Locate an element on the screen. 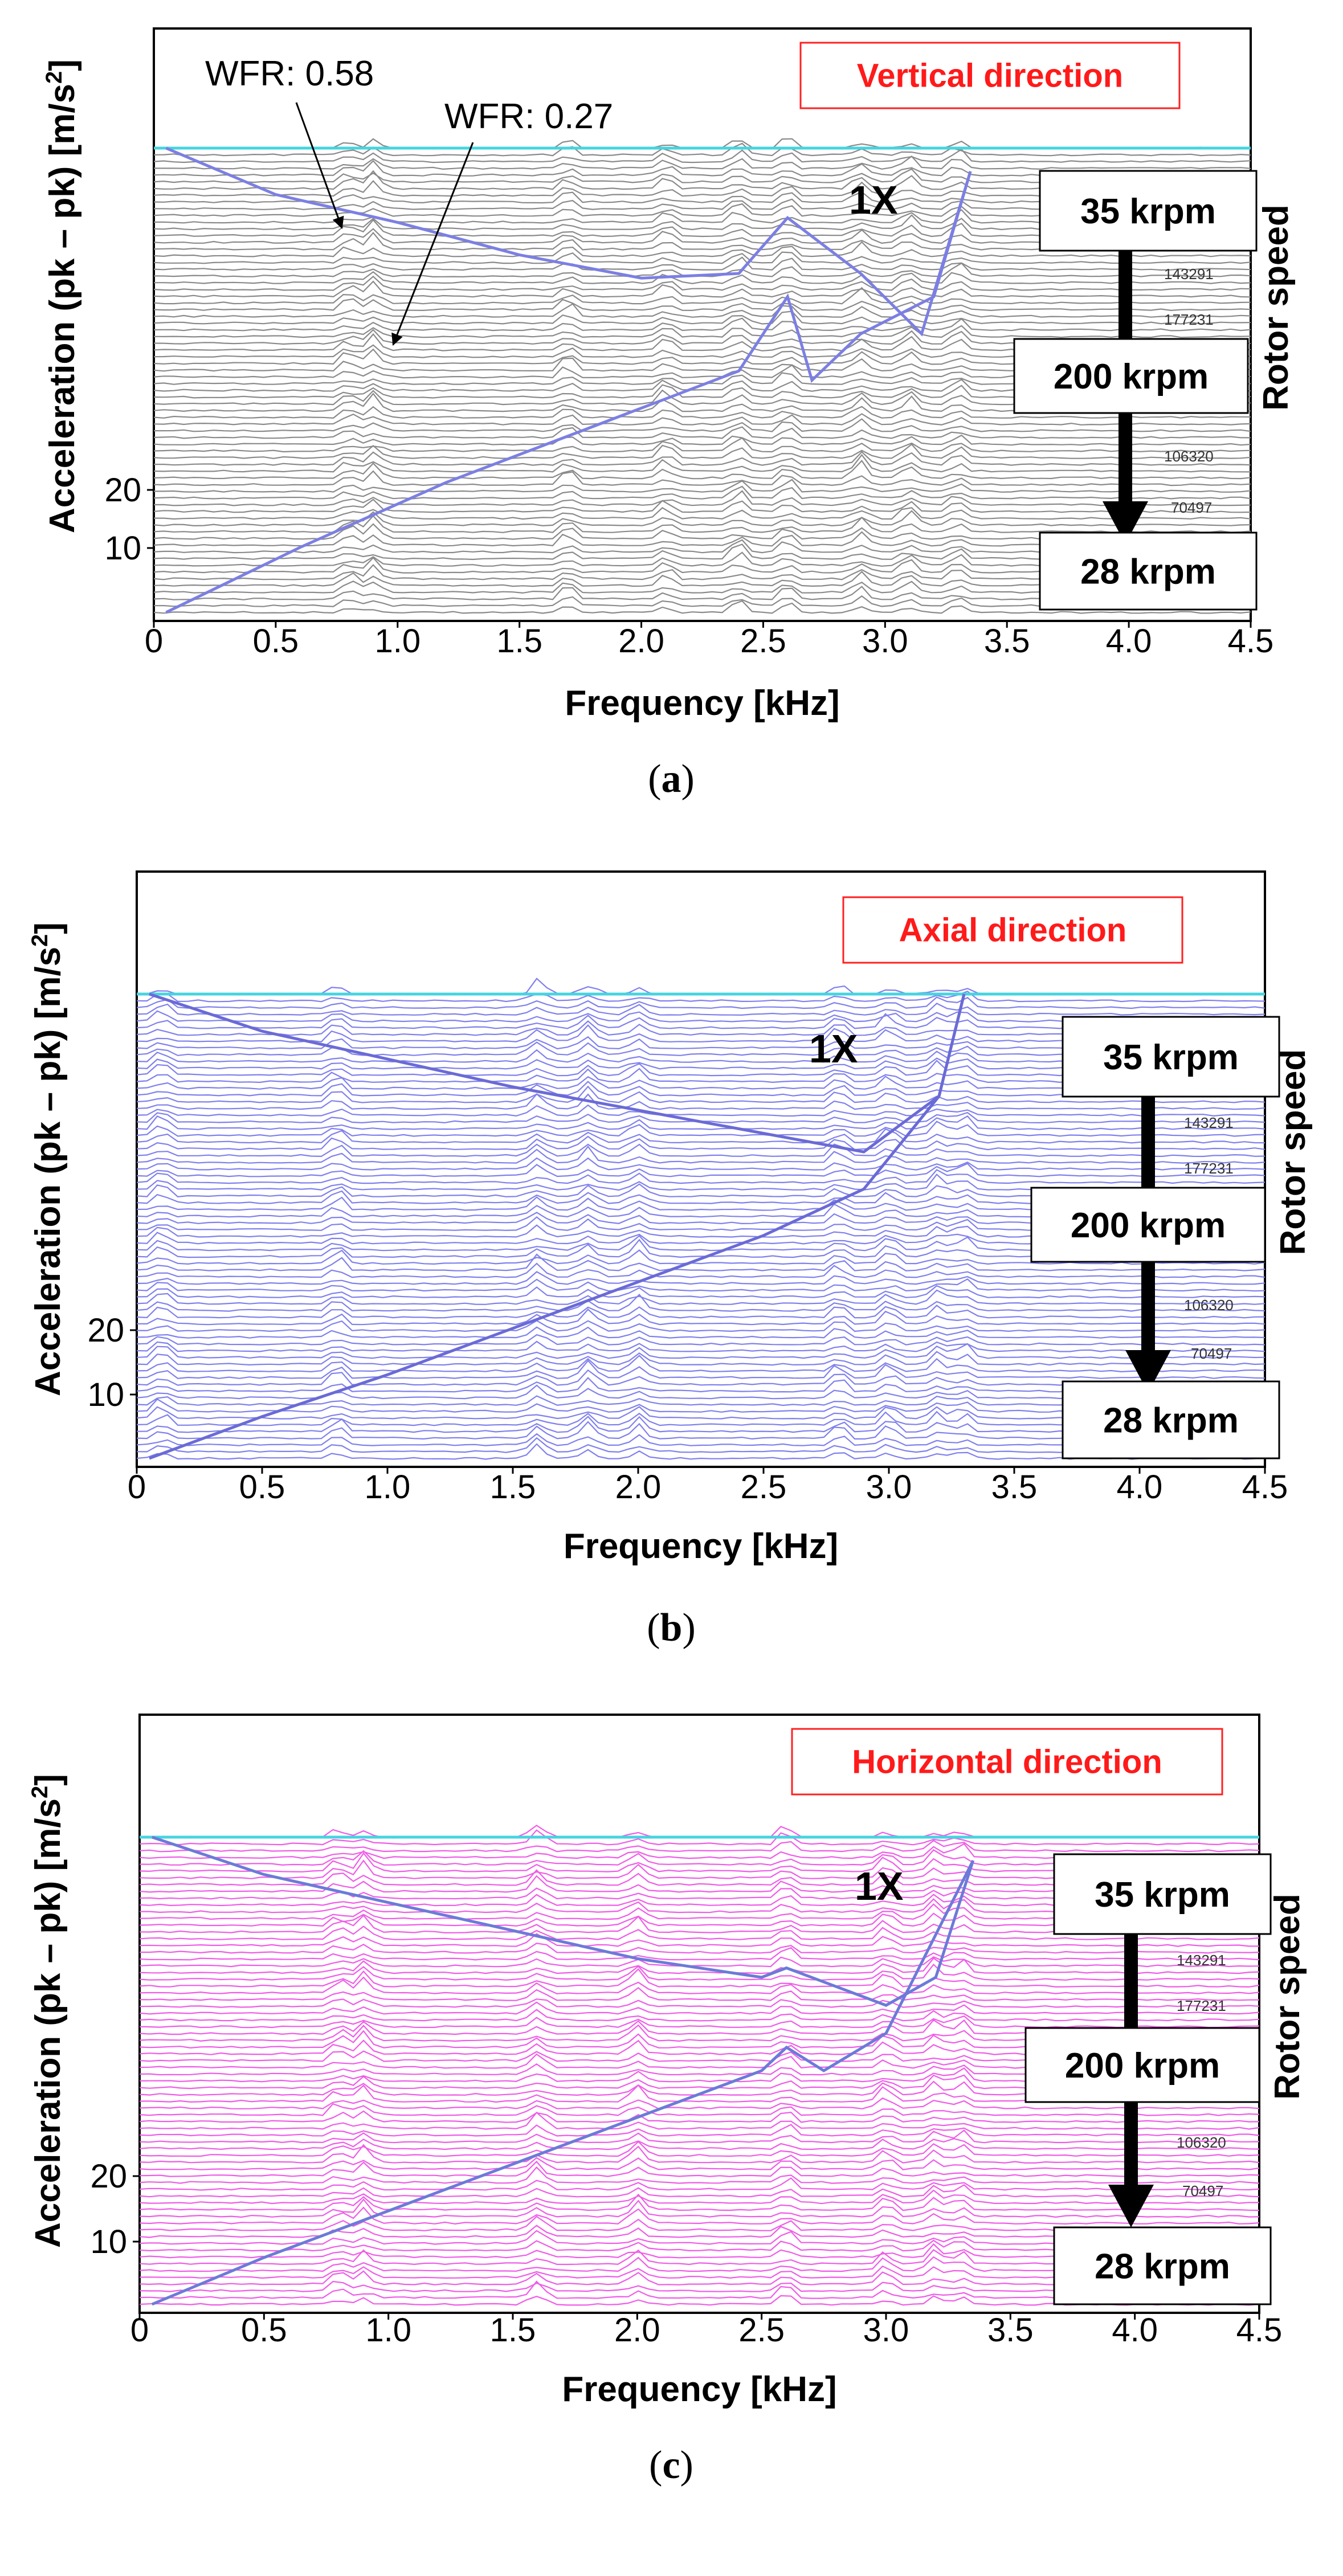 The image size is (1343, 2576). annotation-wfr-027: WFR: 0.27 is located at coordinates (528, 116).